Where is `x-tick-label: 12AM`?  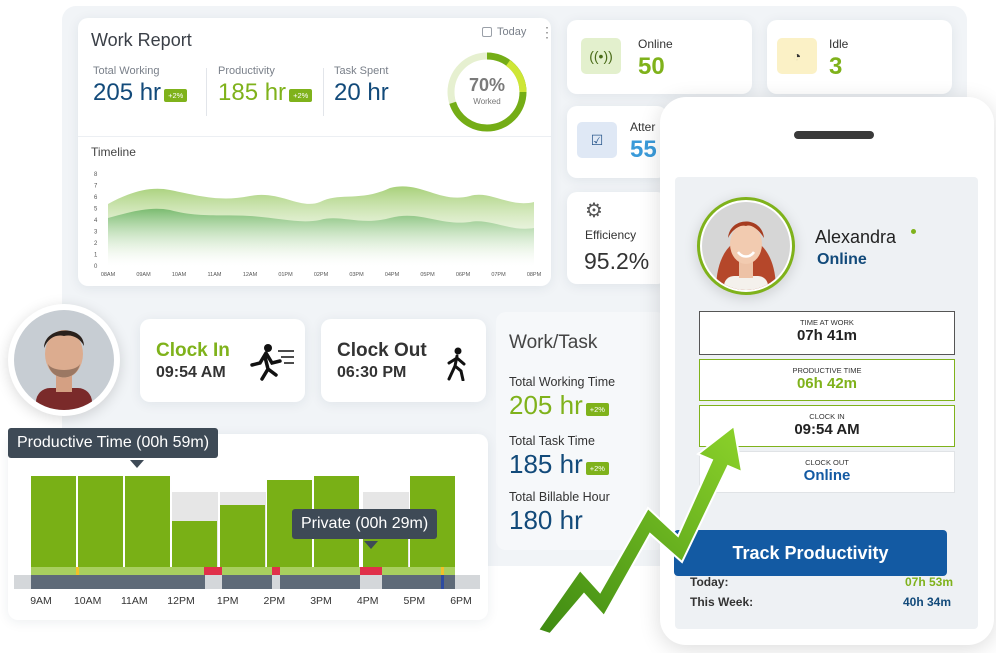 x-tick-label: 12AM is located at coordinates (250, 275).